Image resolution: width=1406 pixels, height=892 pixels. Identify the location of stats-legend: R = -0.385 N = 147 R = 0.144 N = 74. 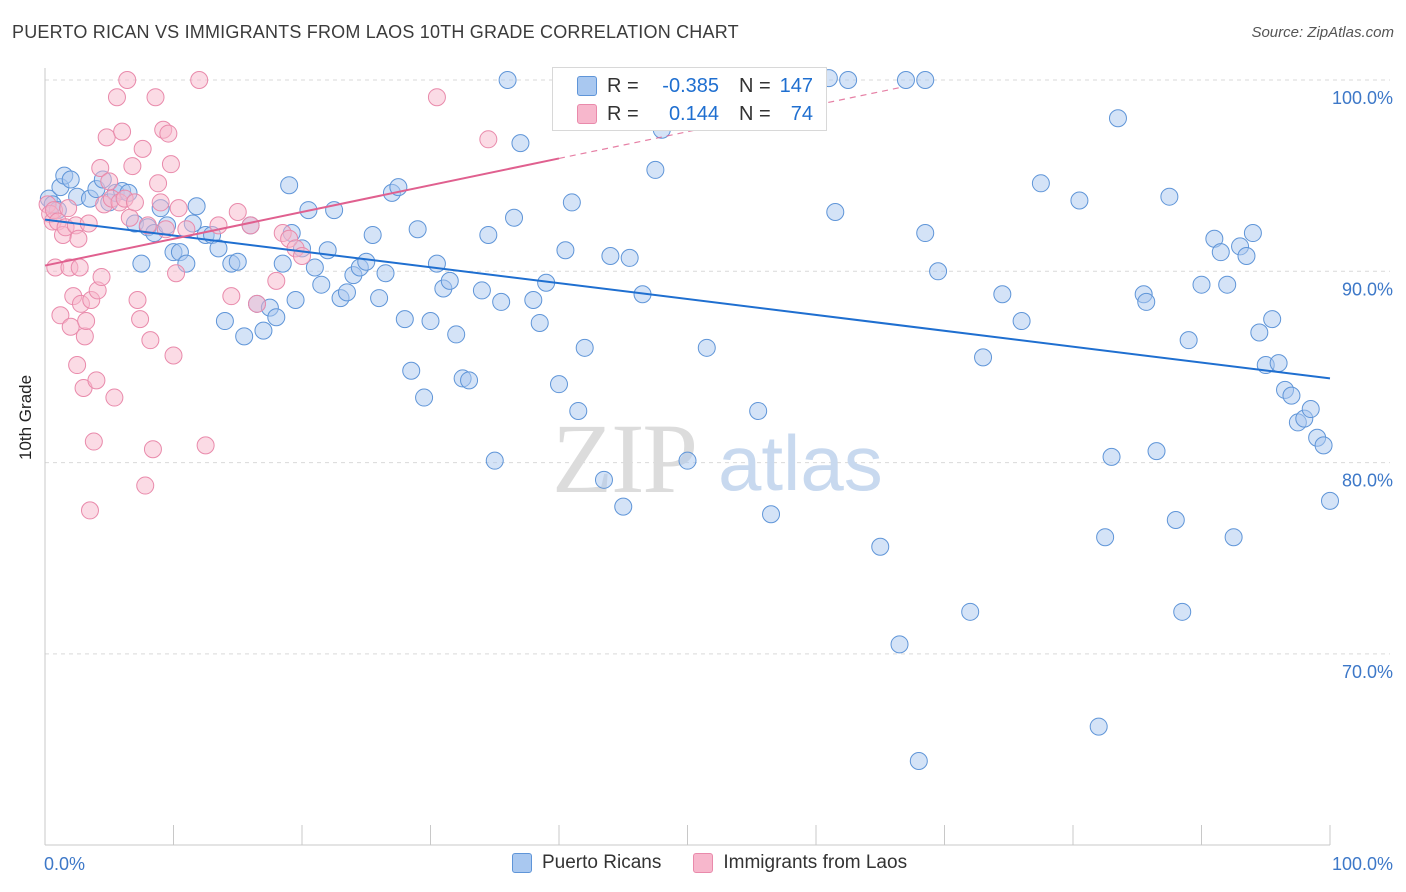
(689, 99).